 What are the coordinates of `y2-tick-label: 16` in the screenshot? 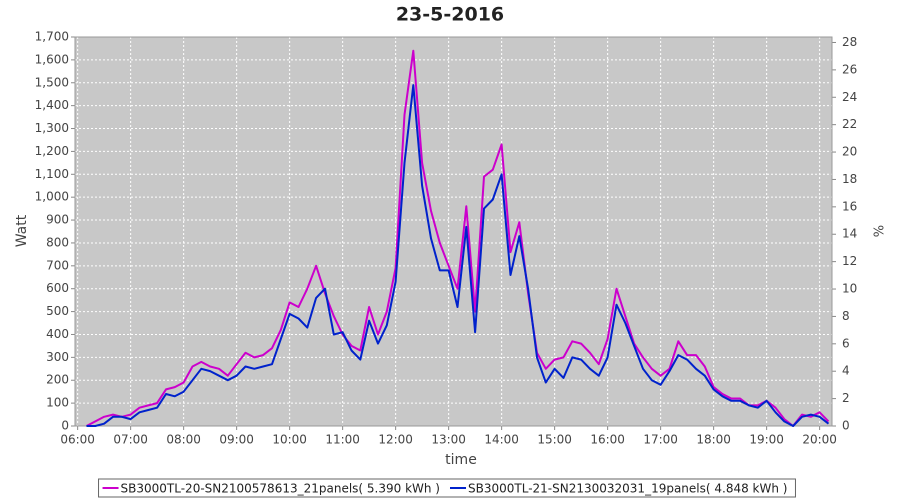 It's located at (849, 206).